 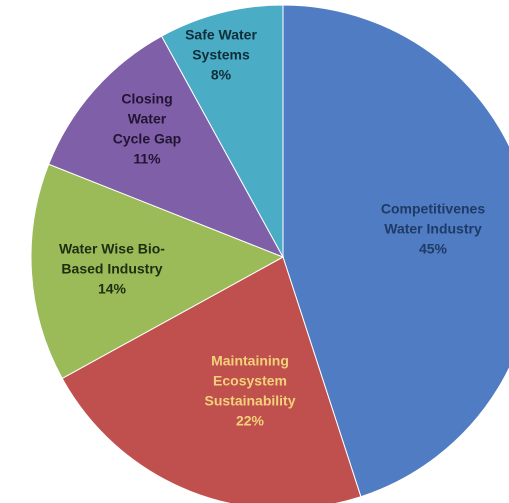 What do you see at coordinates (147, 129) in the screenshot?
I see `slice-label: Closing Water Cycle Gap 11%` at bounding box center [147, 129].